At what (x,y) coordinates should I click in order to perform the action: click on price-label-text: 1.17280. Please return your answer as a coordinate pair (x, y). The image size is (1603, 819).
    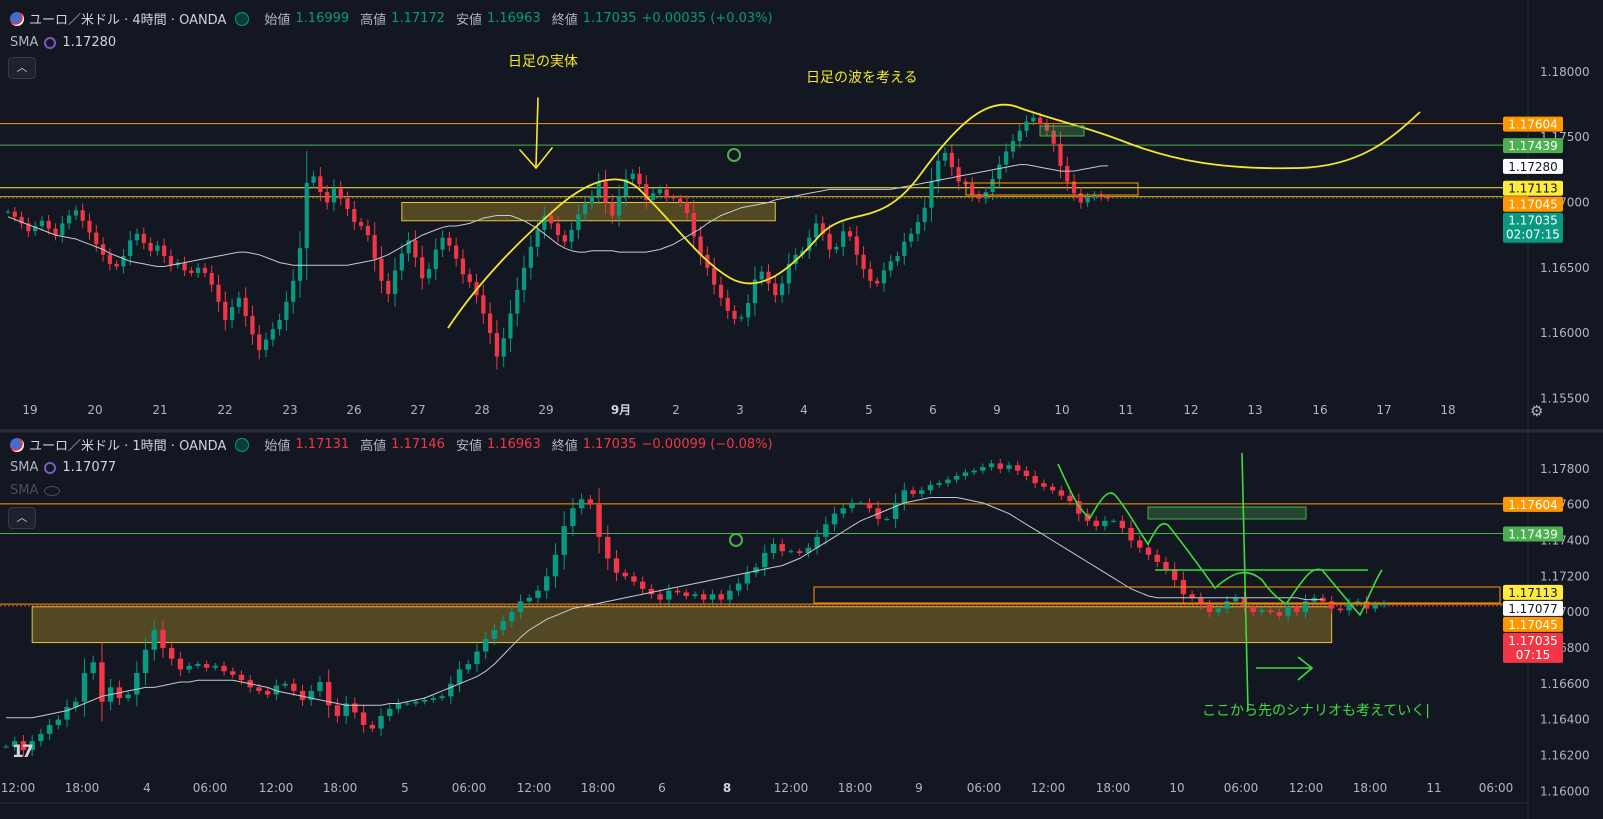
    Looking at the image, I should click on (1533, 167).